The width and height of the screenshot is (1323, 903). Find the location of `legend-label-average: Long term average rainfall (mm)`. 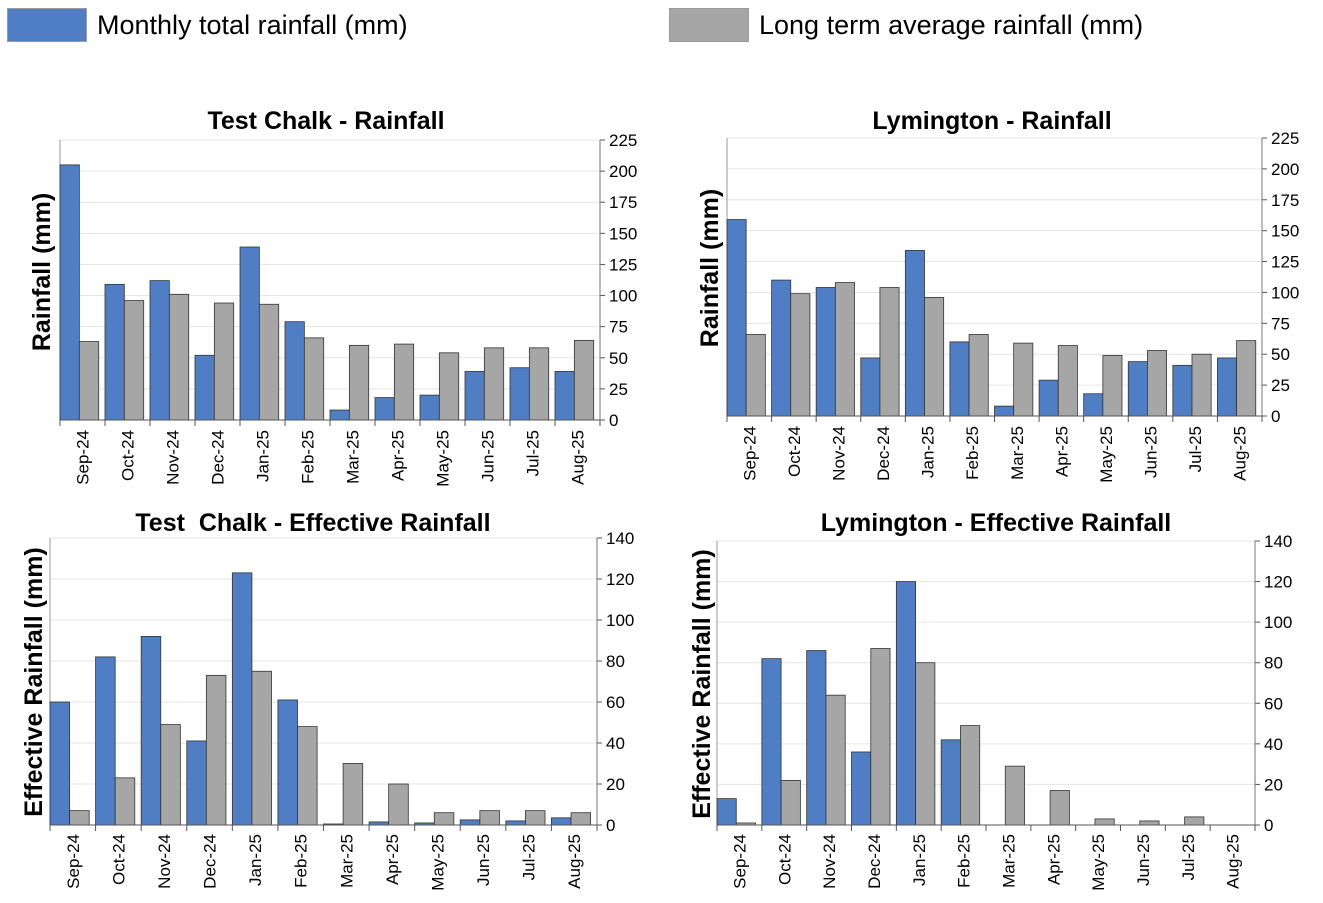

legend-label-average: Long term average rainfall (mm) is located at coordinates (951, 24).